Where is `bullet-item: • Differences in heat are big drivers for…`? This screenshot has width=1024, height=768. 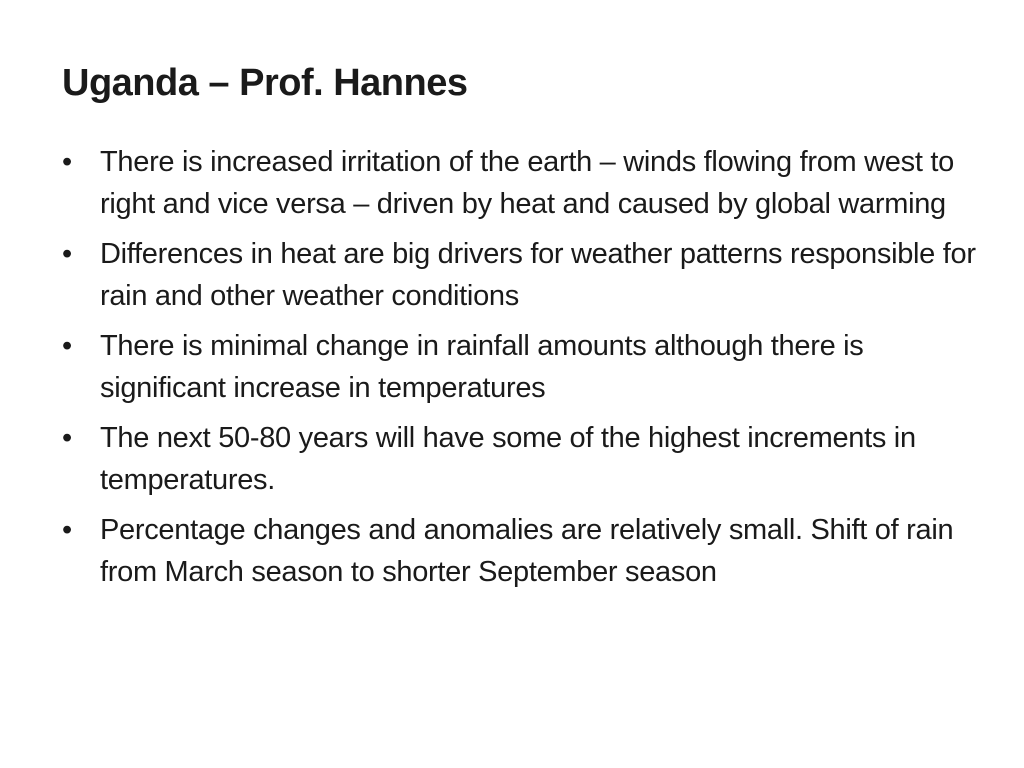
bullet-item: • Differences in heat are big drivers for… is located at coordinates (522, 275).